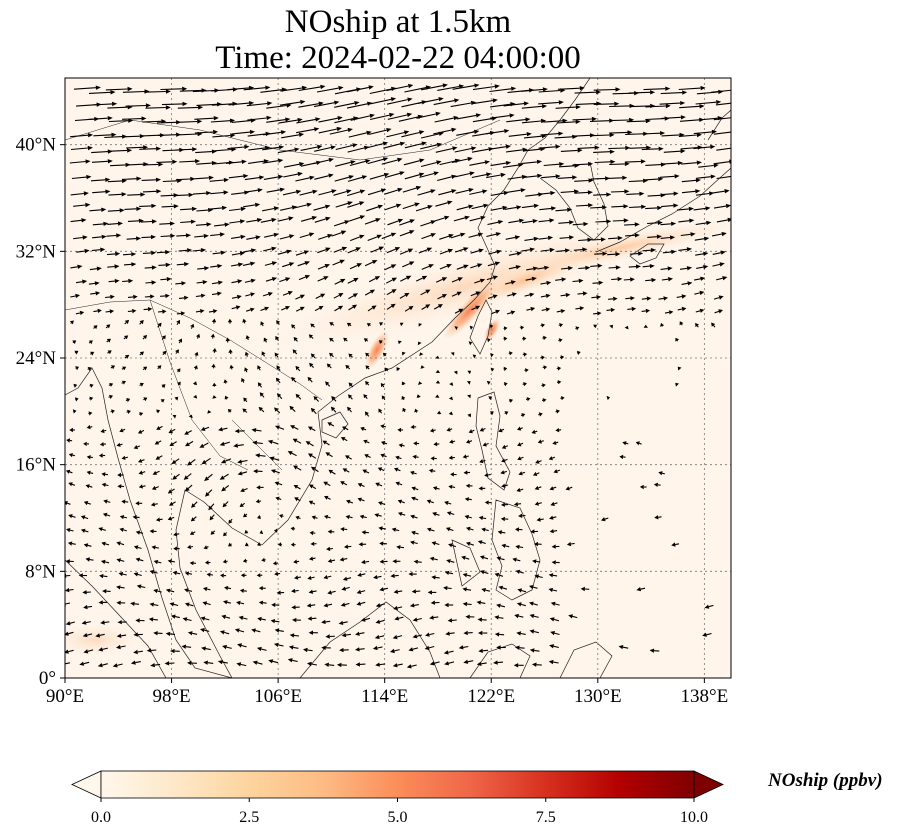 This screenshot has height=836, width=904. What do you see at coordinates (708, 784) in the screenshot?
I see `colorbar-extend-high` at bounding box center [708, 784].